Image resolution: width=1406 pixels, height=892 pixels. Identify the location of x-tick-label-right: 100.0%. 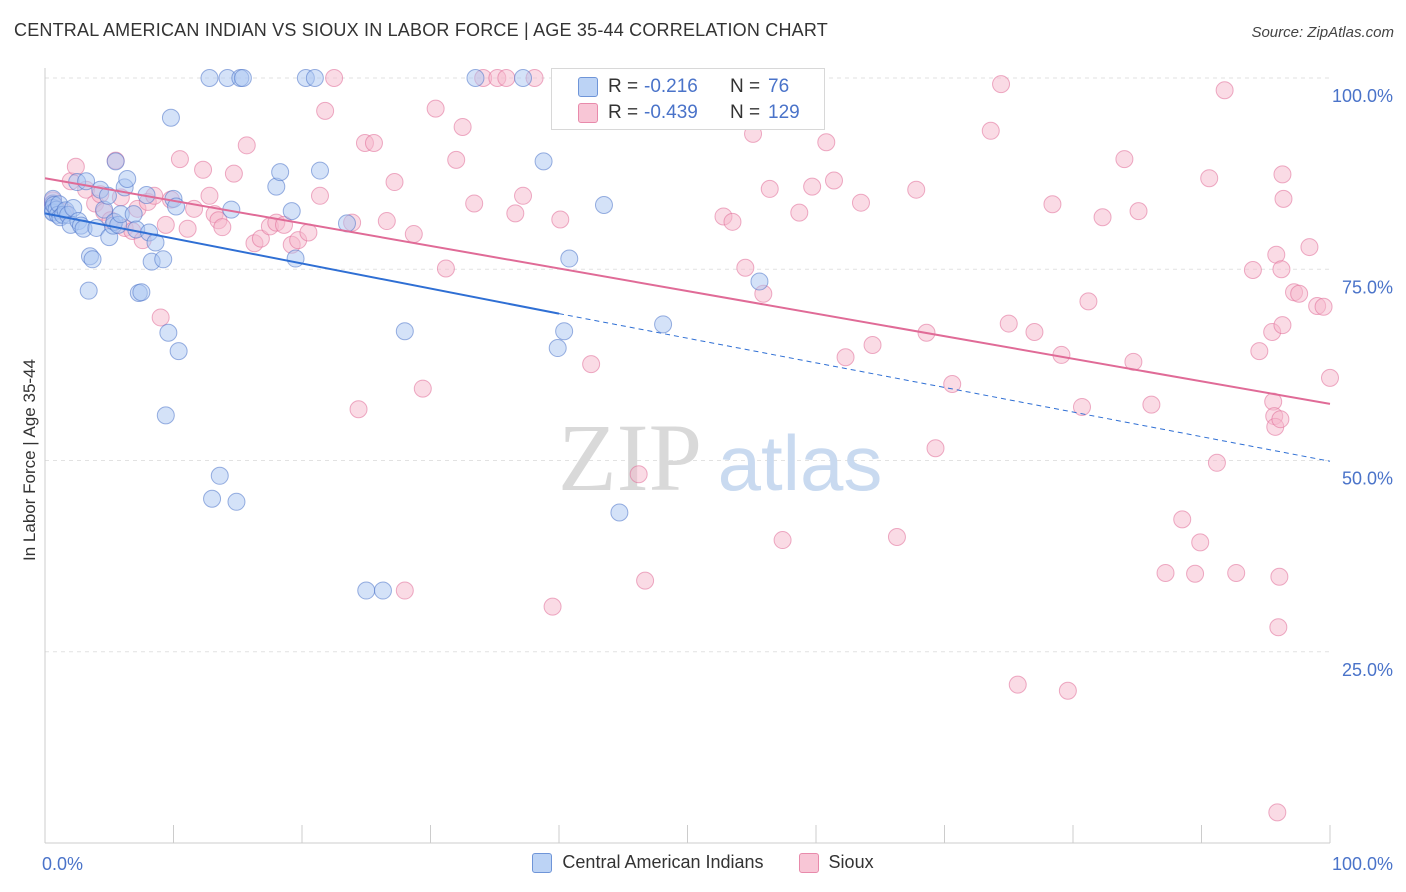
(1362, 864).